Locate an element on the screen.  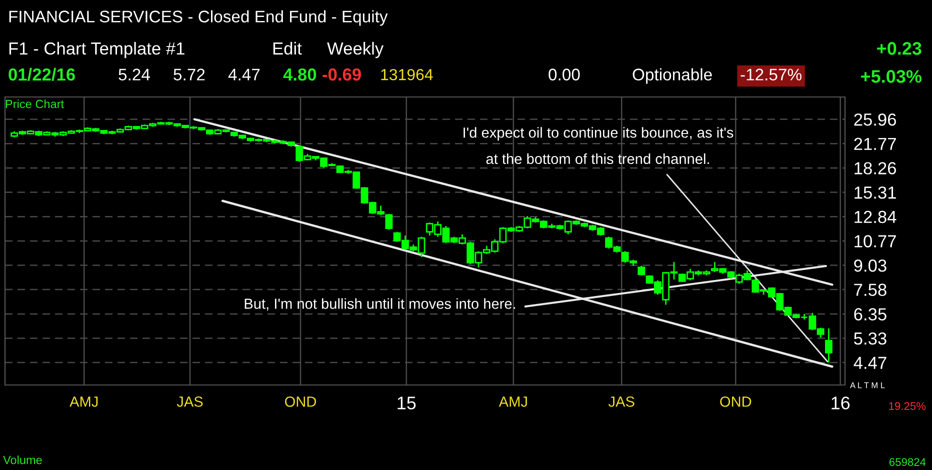
y-tick-label: 18.26 is located at coordinates (875, 168).